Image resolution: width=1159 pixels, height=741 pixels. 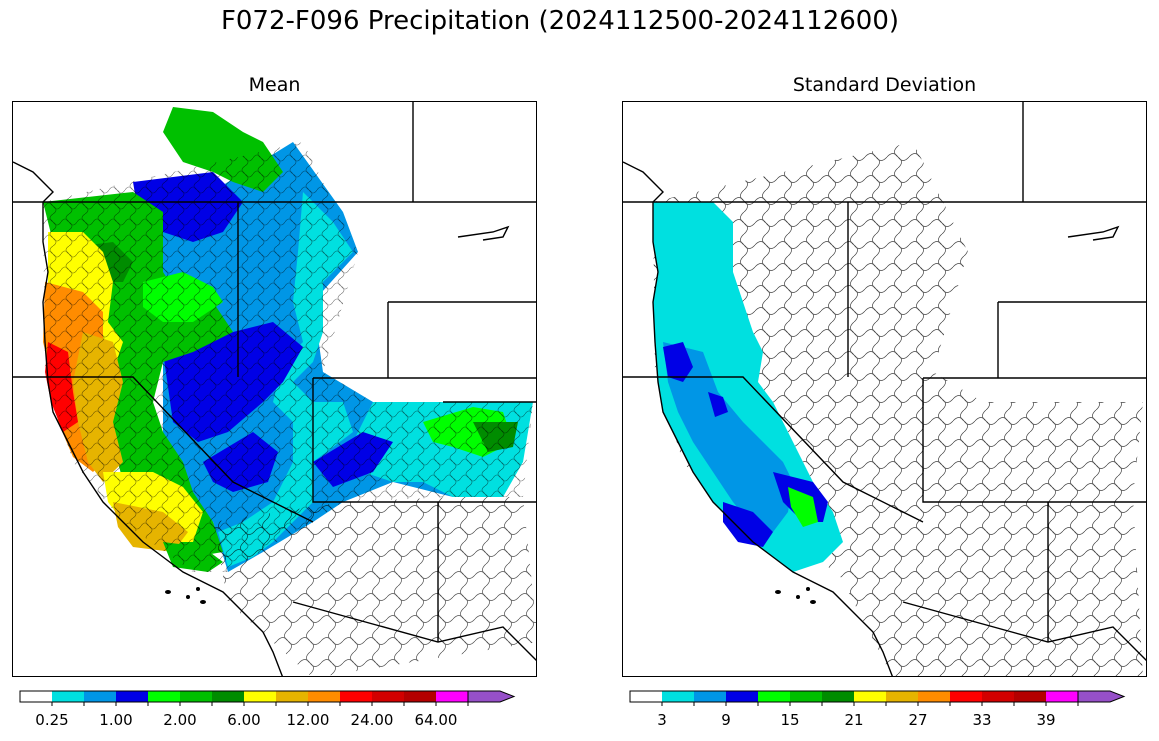 I want to click on region-green-south, so click(x=803, y=507).